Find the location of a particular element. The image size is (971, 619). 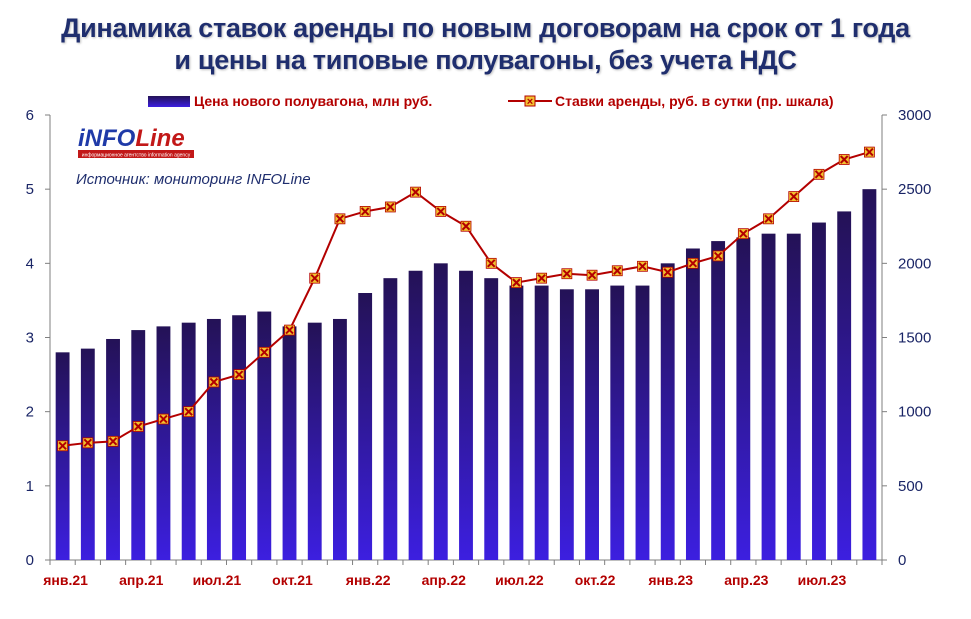

y-right-tick-label: 2500 is located at coordinates (914, 189).